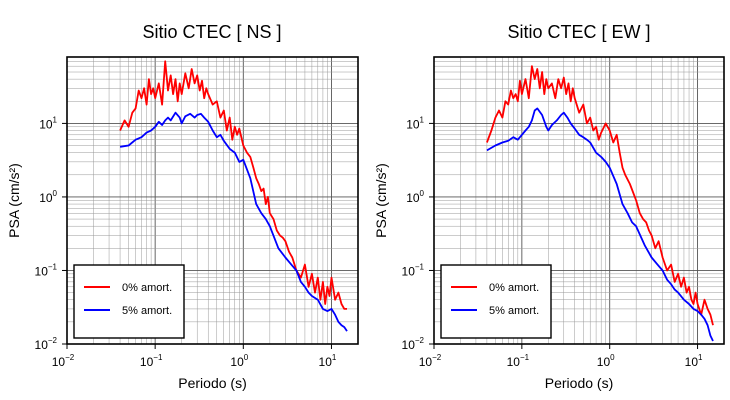 This screenshot has height=400, width=730. Describe the element at coordinates (578, 32) in the screenshot. I see `chart-title: Sitio CTEC [ EW ]` at that location.